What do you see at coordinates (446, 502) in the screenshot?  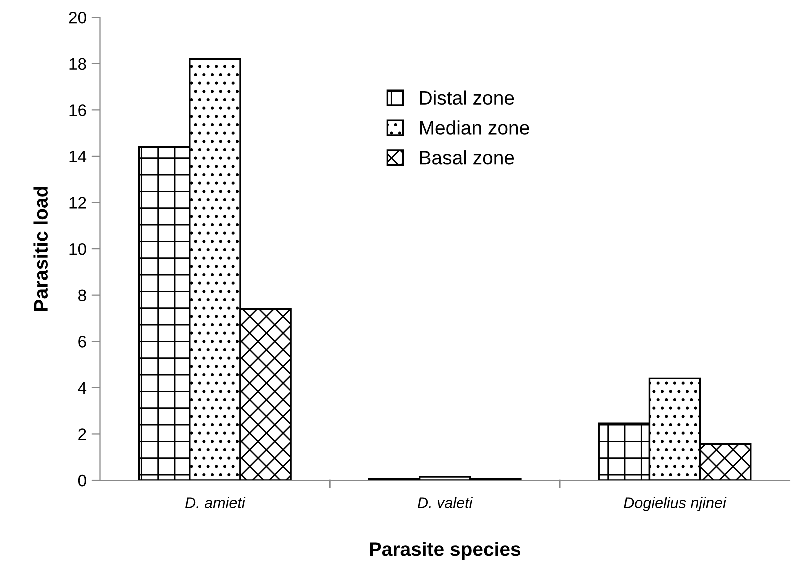 I see `x-tick-label: D. valeti` at bounding box center [446, 502].